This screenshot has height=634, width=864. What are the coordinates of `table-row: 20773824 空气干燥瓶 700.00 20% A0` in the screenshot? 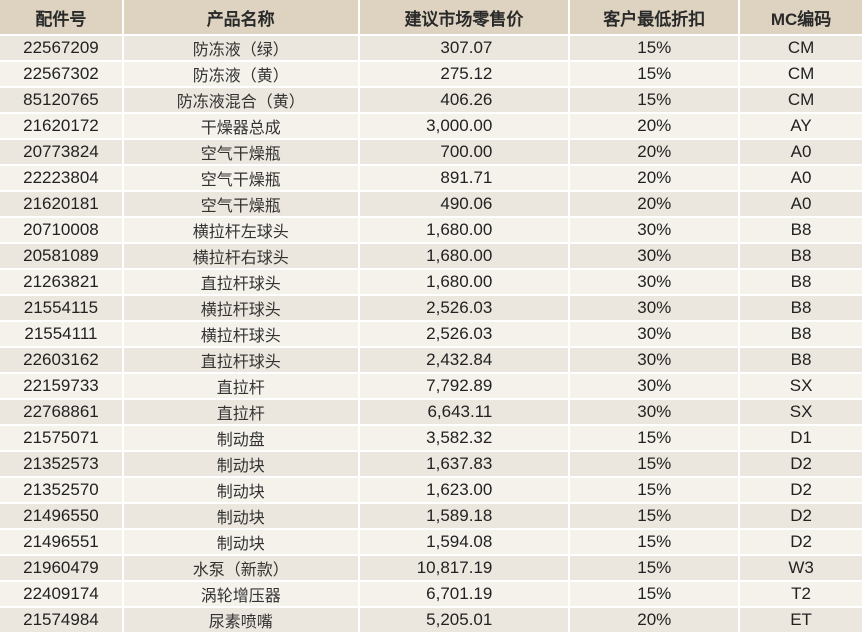 It's located at (431, 152).